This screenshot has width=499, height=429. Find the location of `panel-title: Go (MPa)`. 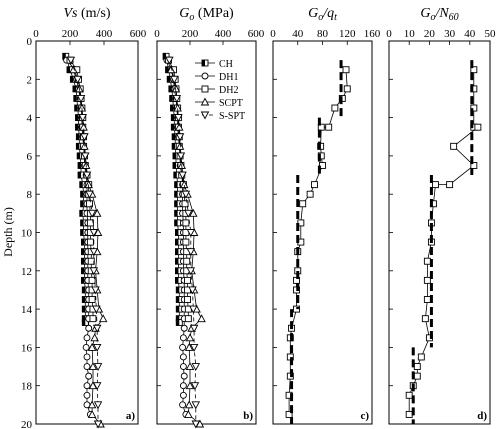

panel-title: Go (MPa) is located at coordinates (206, 14).